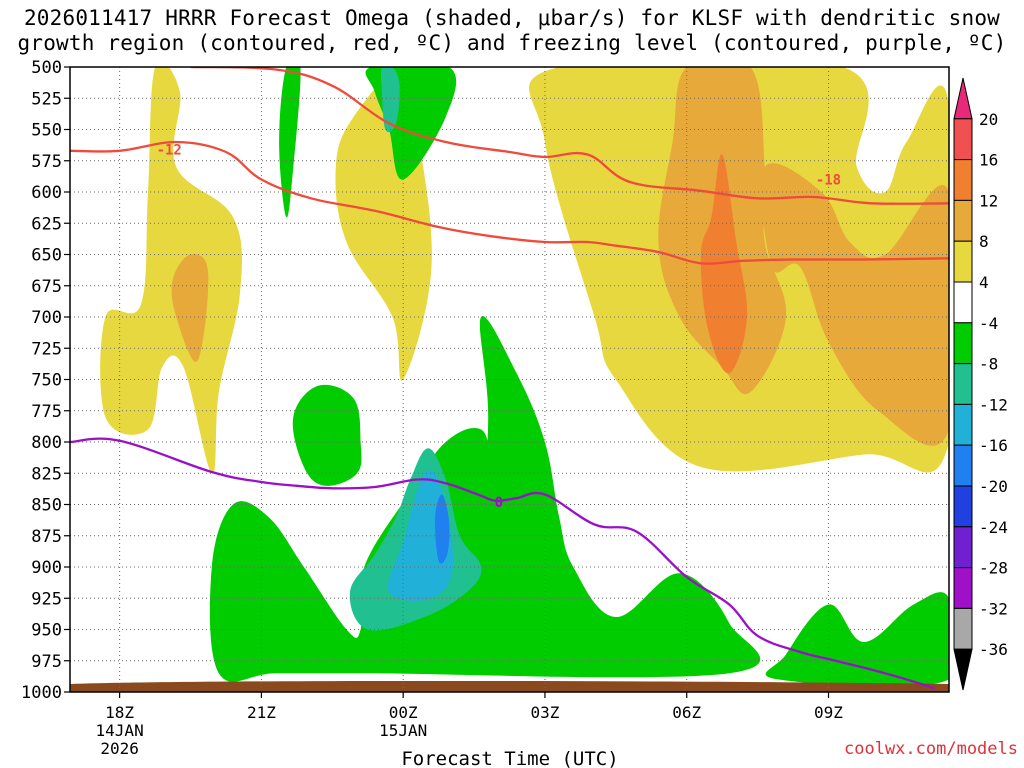  I want to click on colorbar-label: -16, so click(993, 445).